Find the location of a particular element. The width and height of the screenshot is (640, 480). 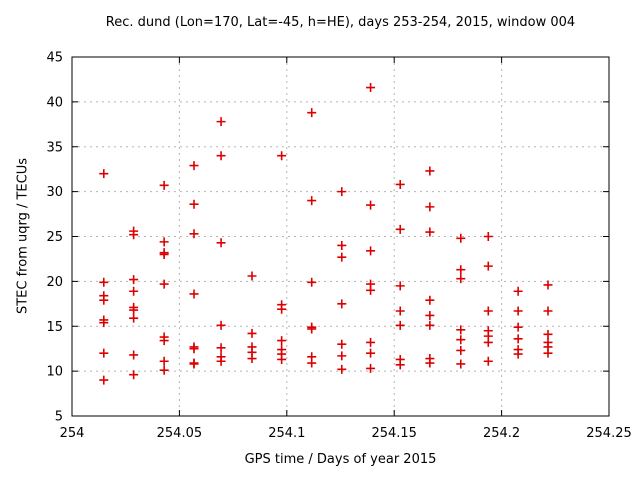

y-tick-label: 25 is located at coordinates (54, 237).